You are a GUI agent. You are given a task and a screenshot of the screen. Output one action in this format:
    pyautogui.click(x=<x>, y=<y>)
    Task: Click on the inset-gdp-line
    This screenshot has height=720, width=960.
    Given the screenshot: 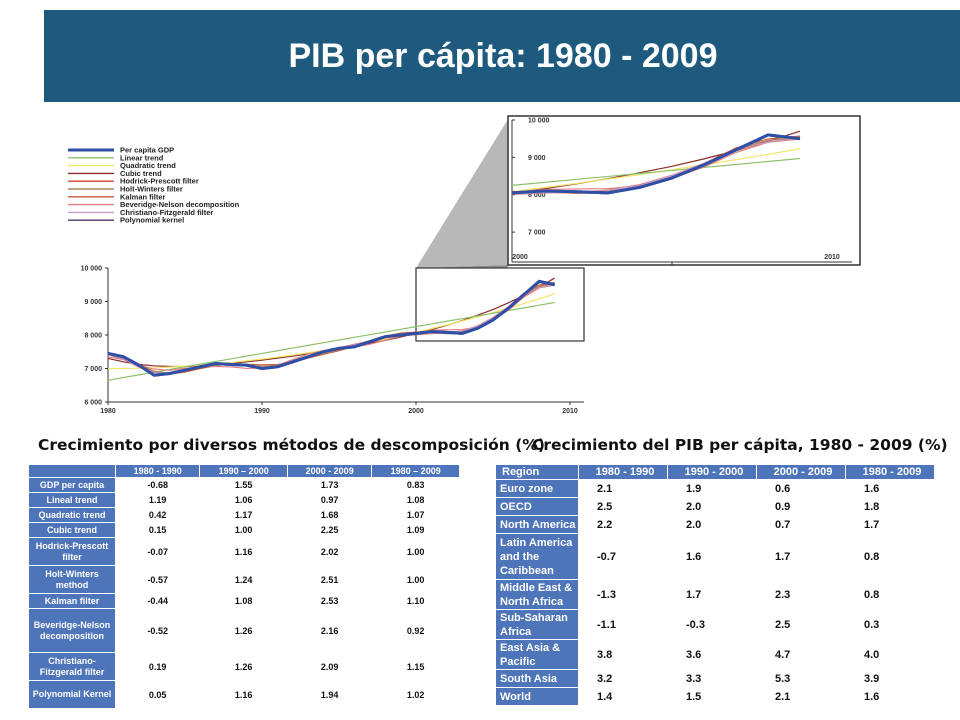 What is the action you would take?
    pyautogui.click(x=656, y=164)
    